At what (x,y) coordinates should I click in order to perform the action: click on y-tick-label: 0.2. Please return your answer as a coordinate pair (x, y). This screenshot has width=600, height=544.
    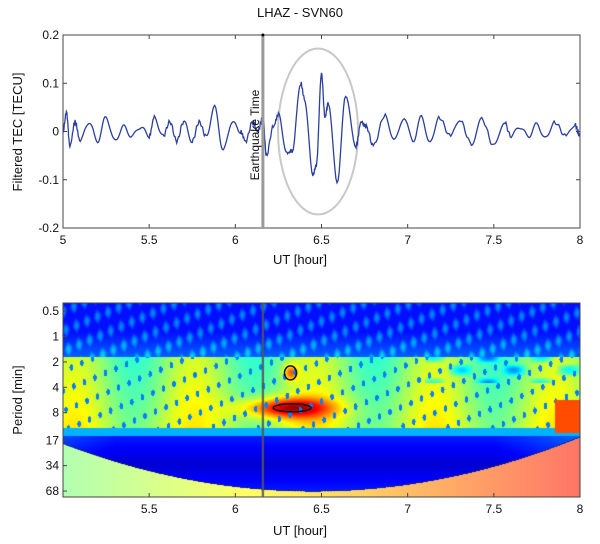
    Looking at the image, I should click on (50, 35).